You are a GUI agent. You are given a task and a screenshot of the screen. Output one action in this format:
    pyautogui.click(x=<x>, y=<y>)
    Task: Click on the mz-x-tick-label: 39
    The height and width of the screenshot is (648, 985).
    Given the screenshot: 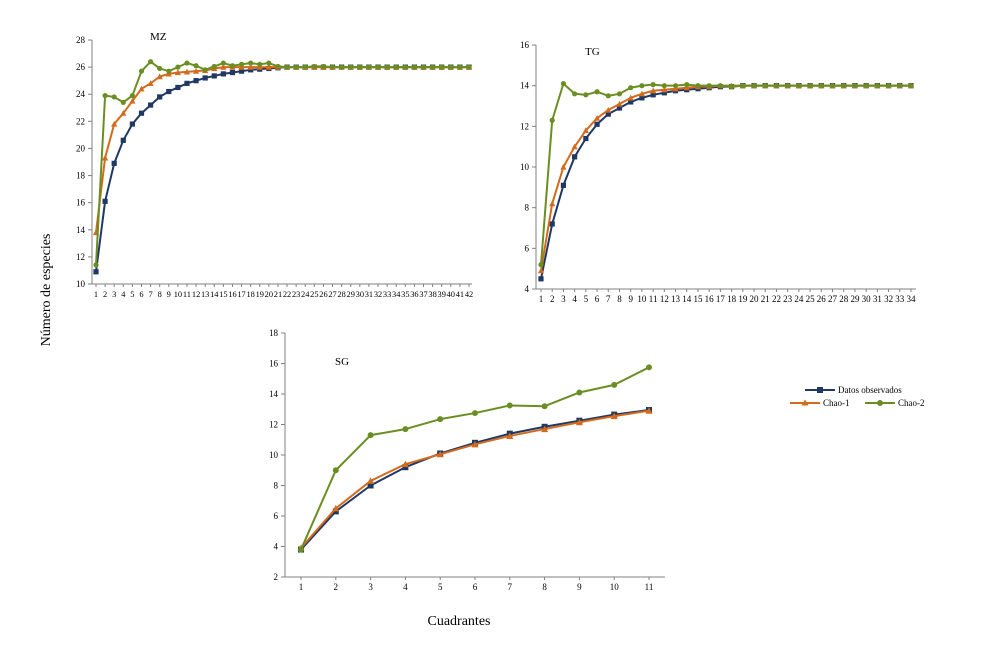 What is the action you would take?
    pyautogui.click(x=442, y=294)
    